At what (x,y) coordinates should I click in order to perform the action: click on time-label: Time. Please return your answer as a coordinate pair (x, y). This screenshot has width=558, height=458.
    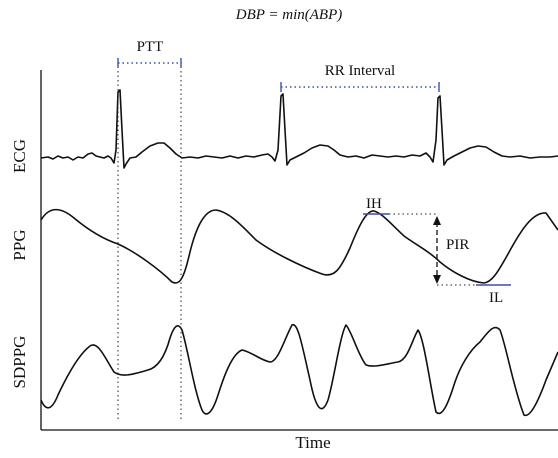
    Looking at the image, I should click on (312, 442).